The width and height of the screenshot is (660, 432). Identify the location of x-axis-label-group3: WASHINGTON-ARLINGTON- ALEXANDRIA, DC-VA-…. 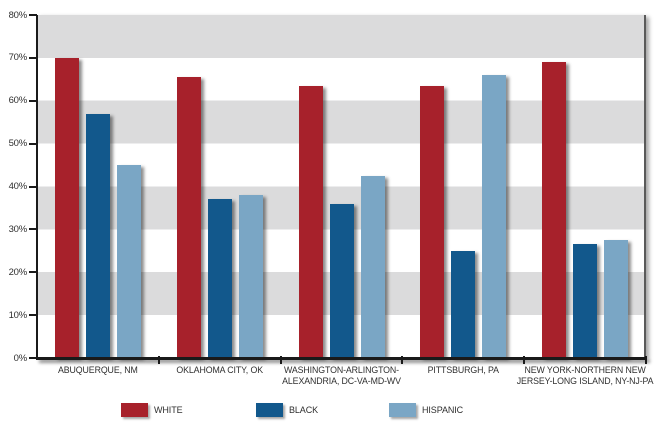
(341, 375).